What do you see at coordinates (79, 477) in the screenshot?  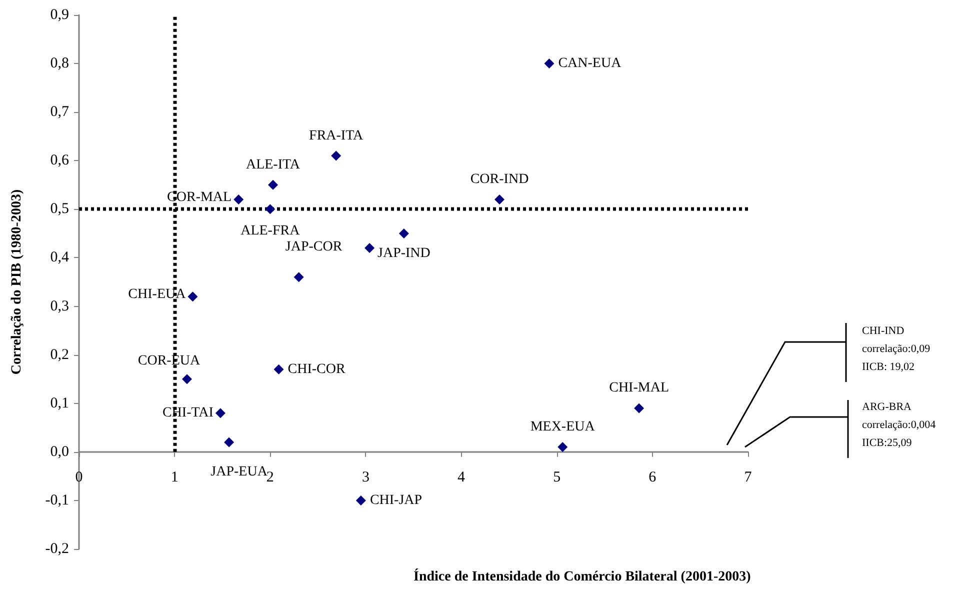 I see `x-tick-label: 0` at bounding box center [79, 477].